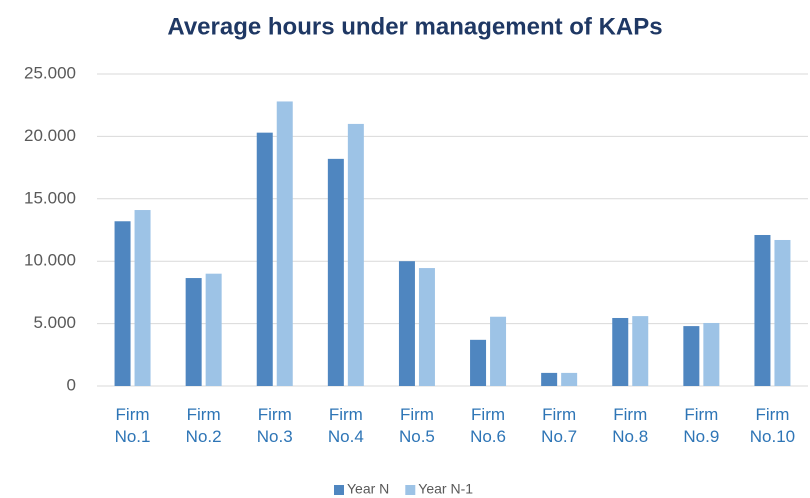  Describe the element at coordinates (445, 489) in the screenshot. I see `legend-label: Year N-1` at that location.